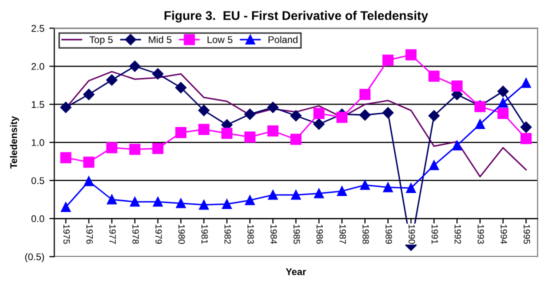  Describe the element at coordinates (527, 234) in the screenshot. I see `x-tick-label: 1995` at that location.